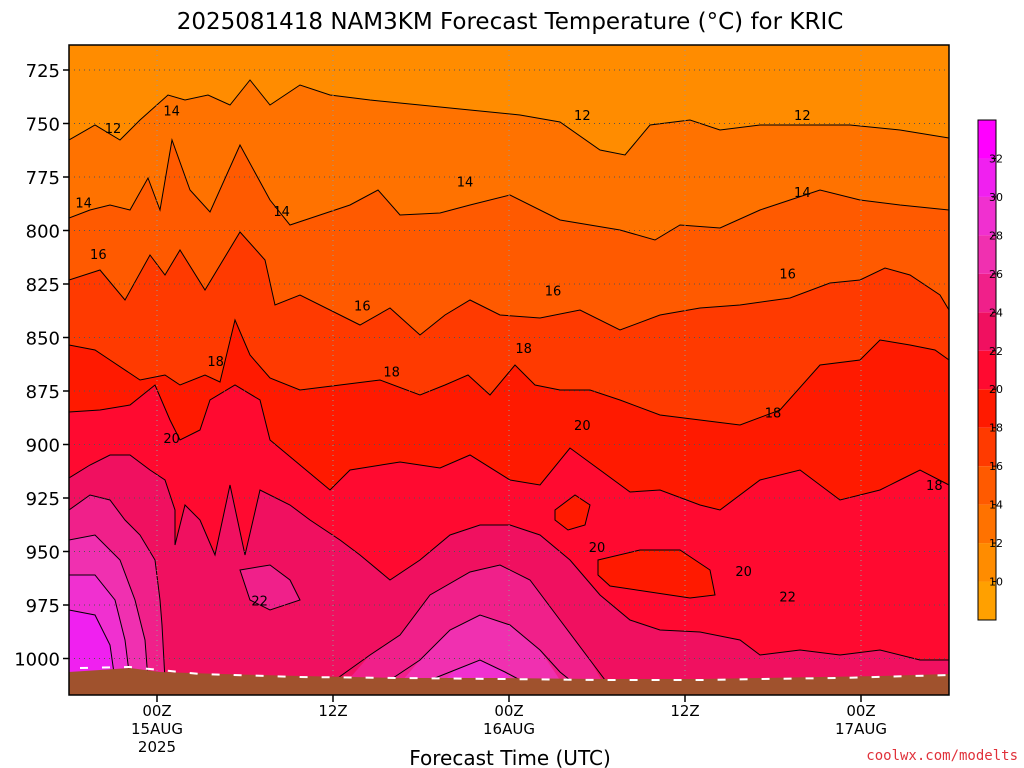  I want to click on colorbar: 10 12 14 16 18 20 22 24 26 28 30 32, so click(990, 370).